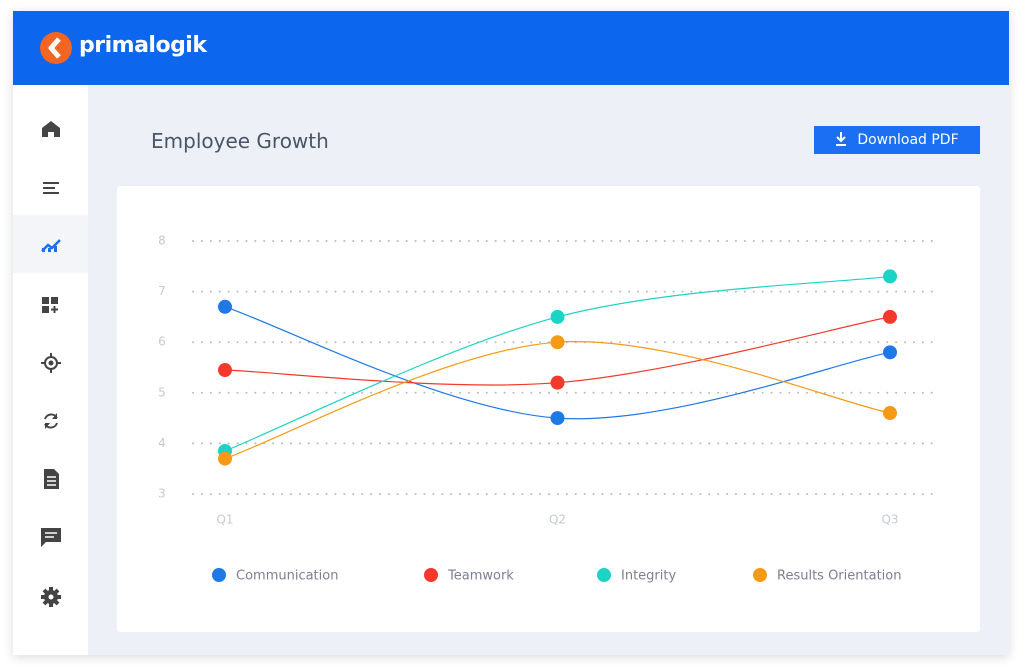 The height and width of the screenshot is (671, 1024). I want to click on target-icon, so click(50, 362).